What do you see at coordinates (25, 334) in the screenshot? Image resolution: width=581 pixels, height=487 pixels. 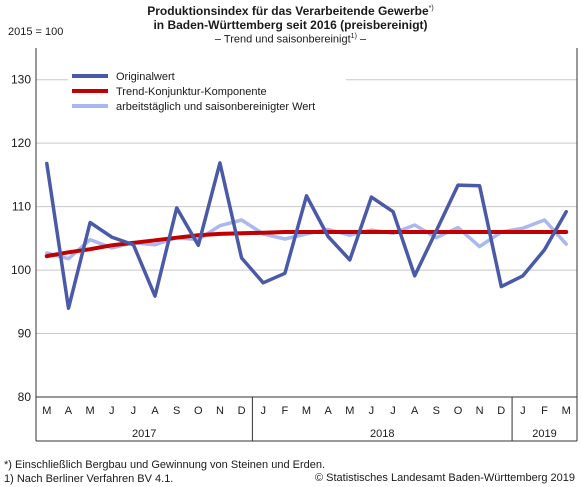 I see `y-tick-label: 90` at bounding box center [25, 334].